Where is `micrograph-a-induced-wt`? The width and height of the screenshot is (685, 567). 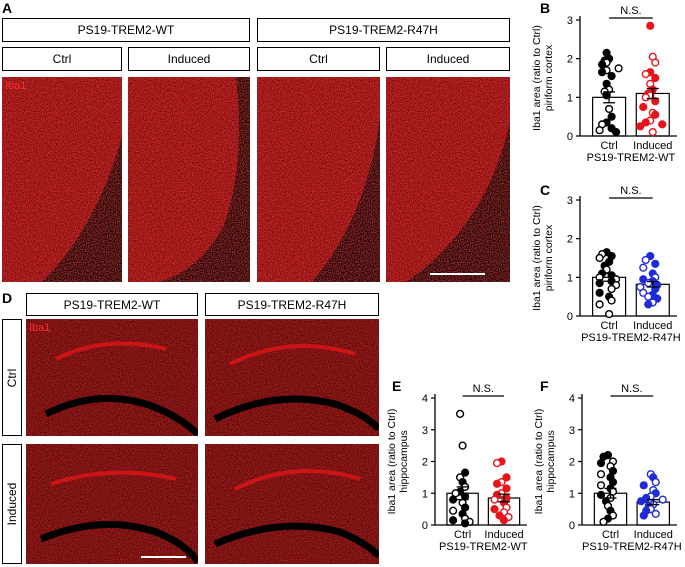
micrograph-a-induced-wt is located at coordinates (189, 179).